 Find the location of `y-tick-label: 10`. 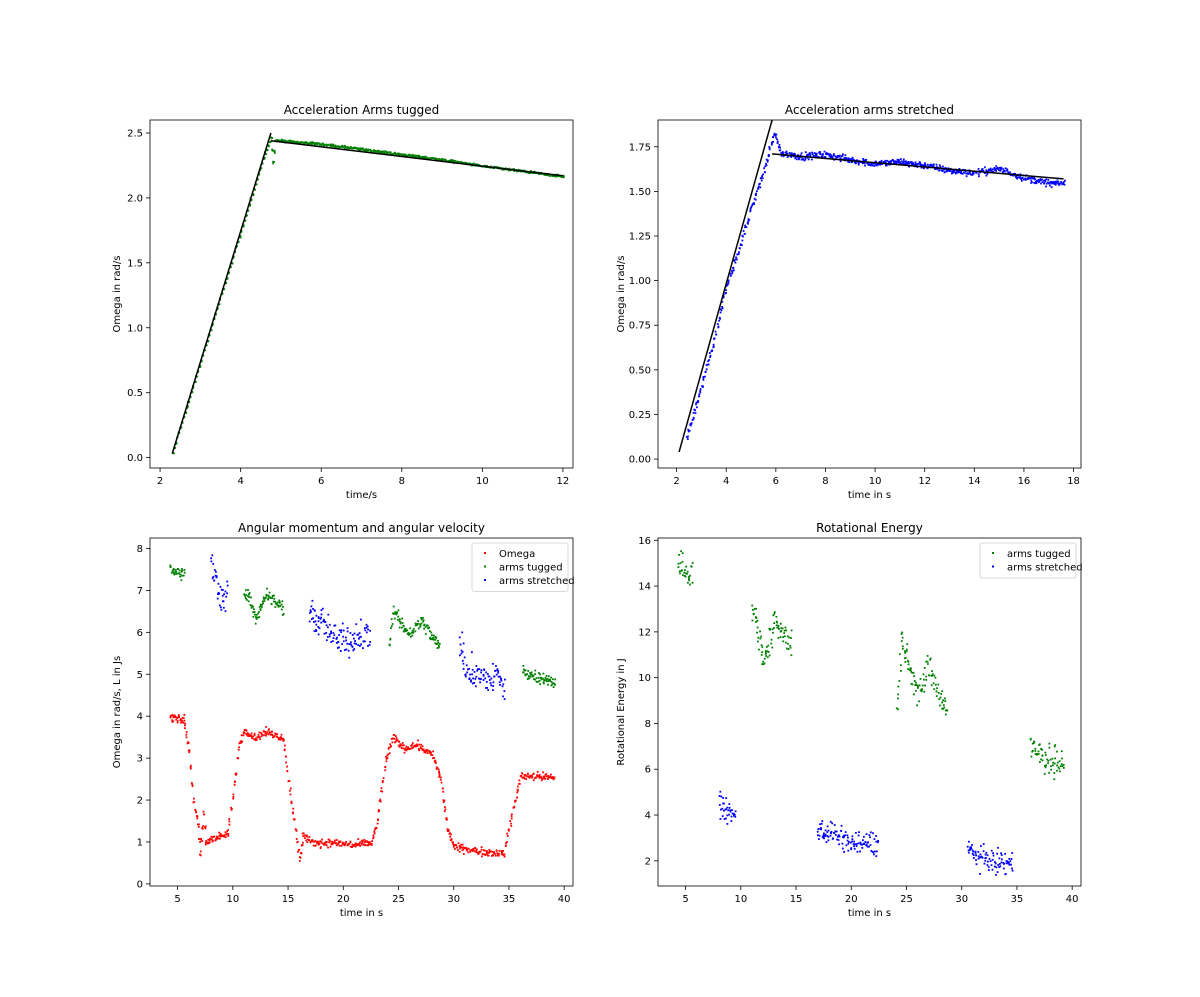

y-tick-label: 10 is located at coordinates (644, 678).